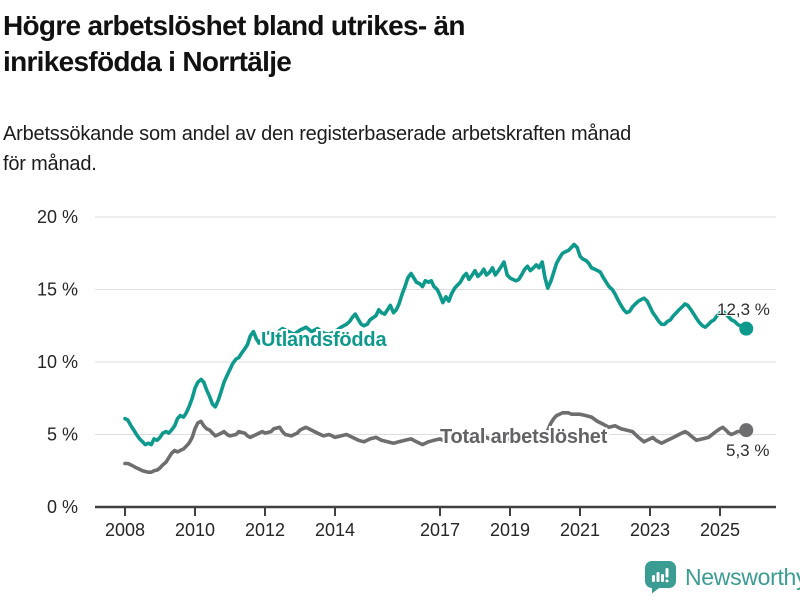 This screenshot has width=800, height=600. I want to click on series-end-dot-total, so click(746, 430).